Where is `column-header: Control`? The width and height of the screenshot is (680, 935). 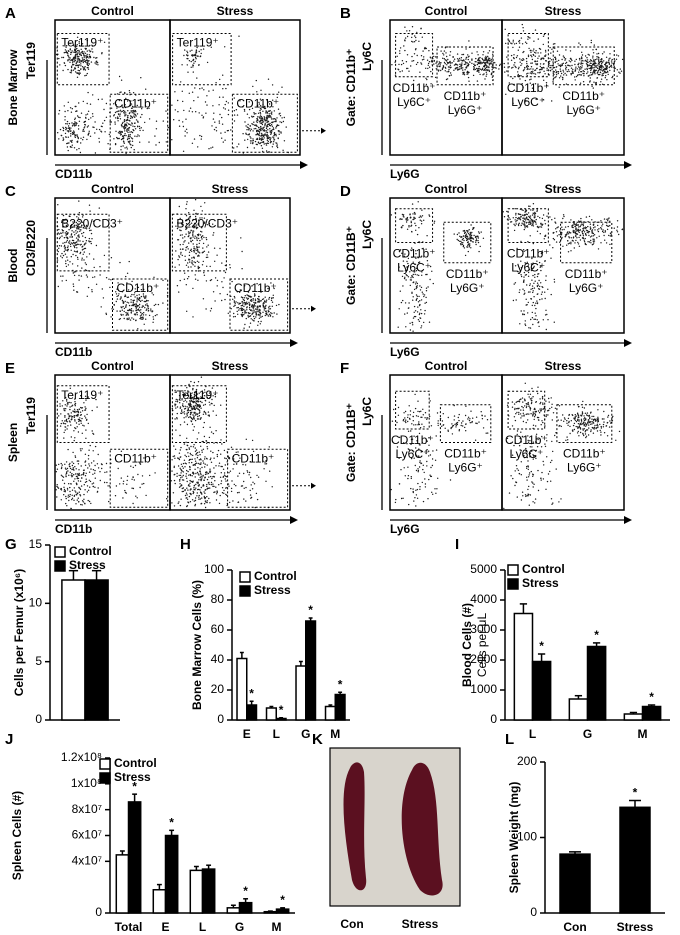
column-header: Control is located at coordinates (446, 11).